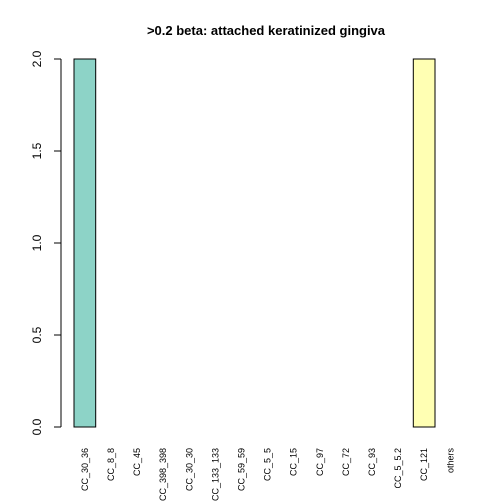  Describe the element at coordinates (111, 464) in the screenshot. I see `x-tick-label: CC_8_8` at that location.